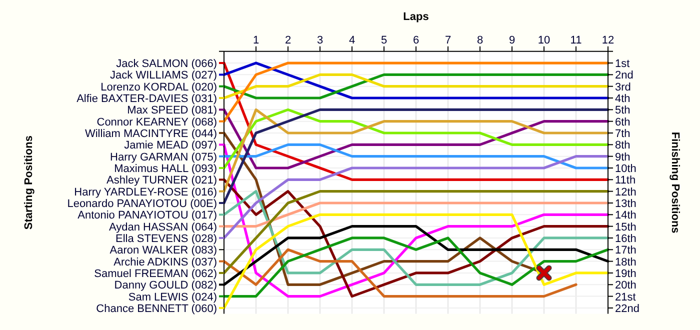  I want to click on y-tick-label: 18th, so click(625, 262).